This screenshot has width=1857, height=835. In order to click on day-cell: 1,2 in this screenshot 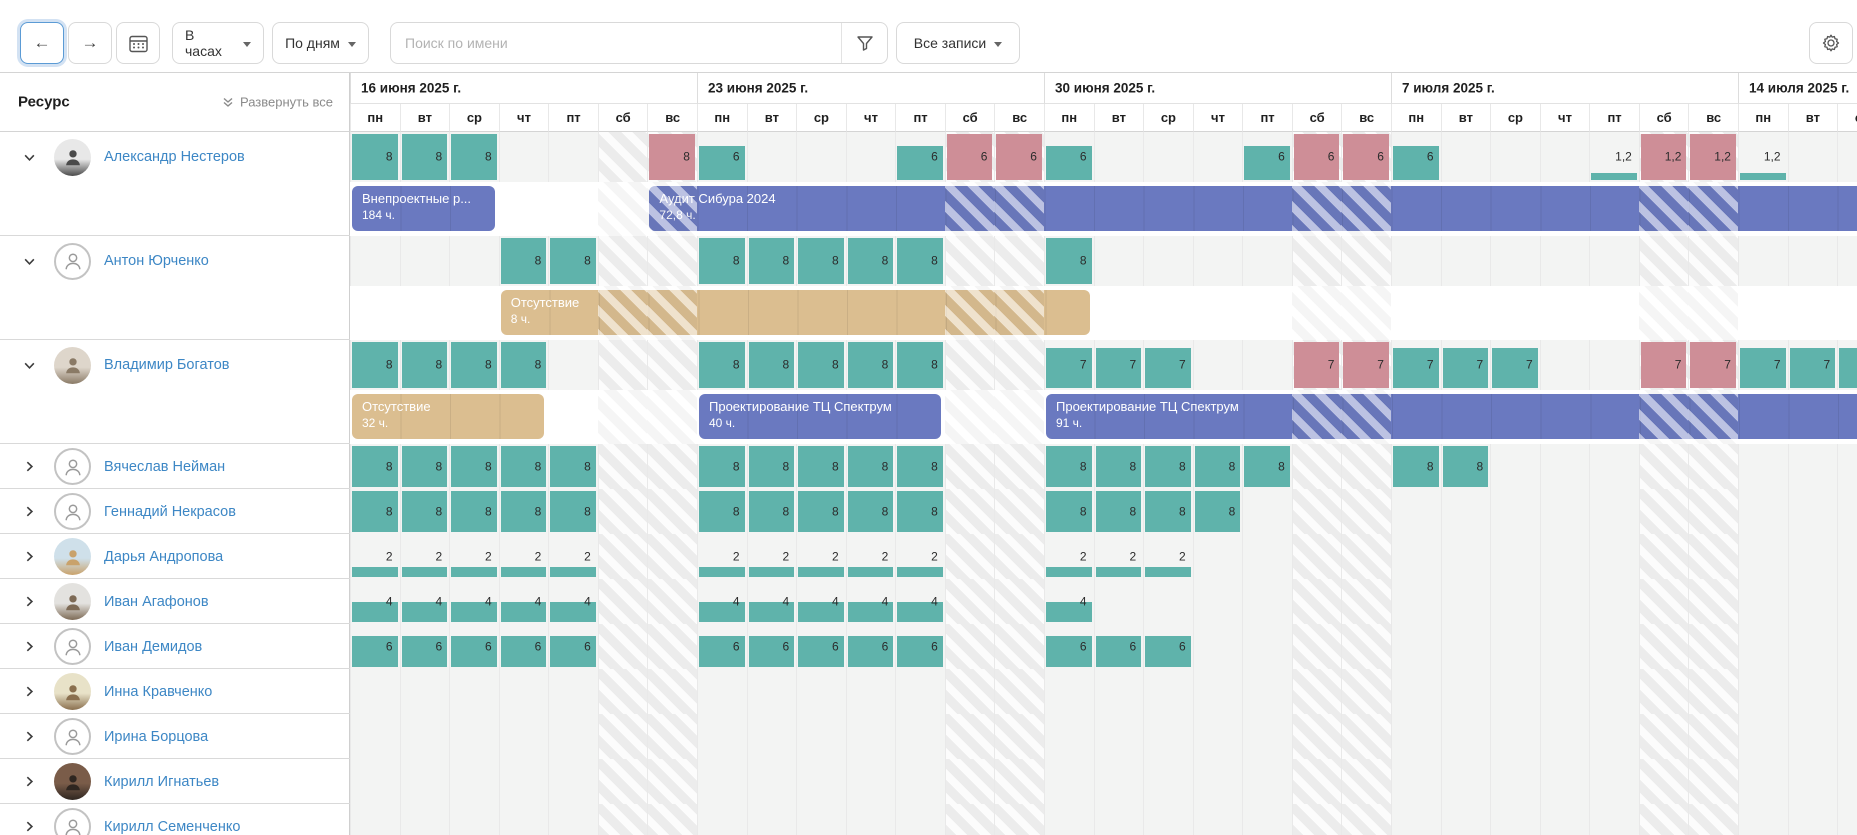, I will do `click(1614, 157)`.